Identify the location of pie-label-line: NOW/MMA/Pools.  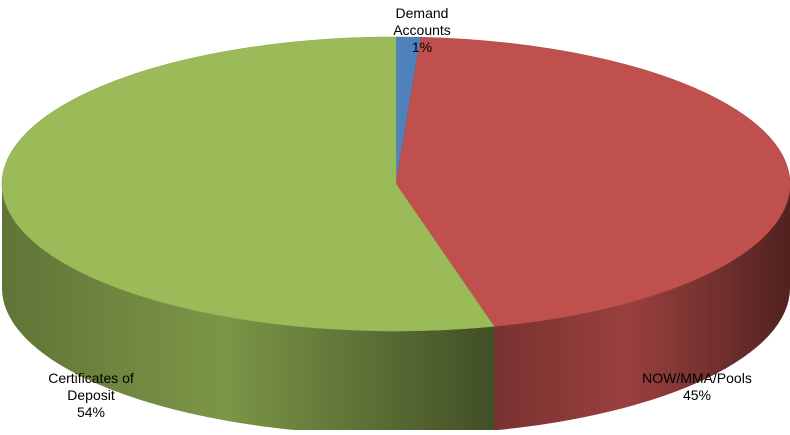
(697, 378).